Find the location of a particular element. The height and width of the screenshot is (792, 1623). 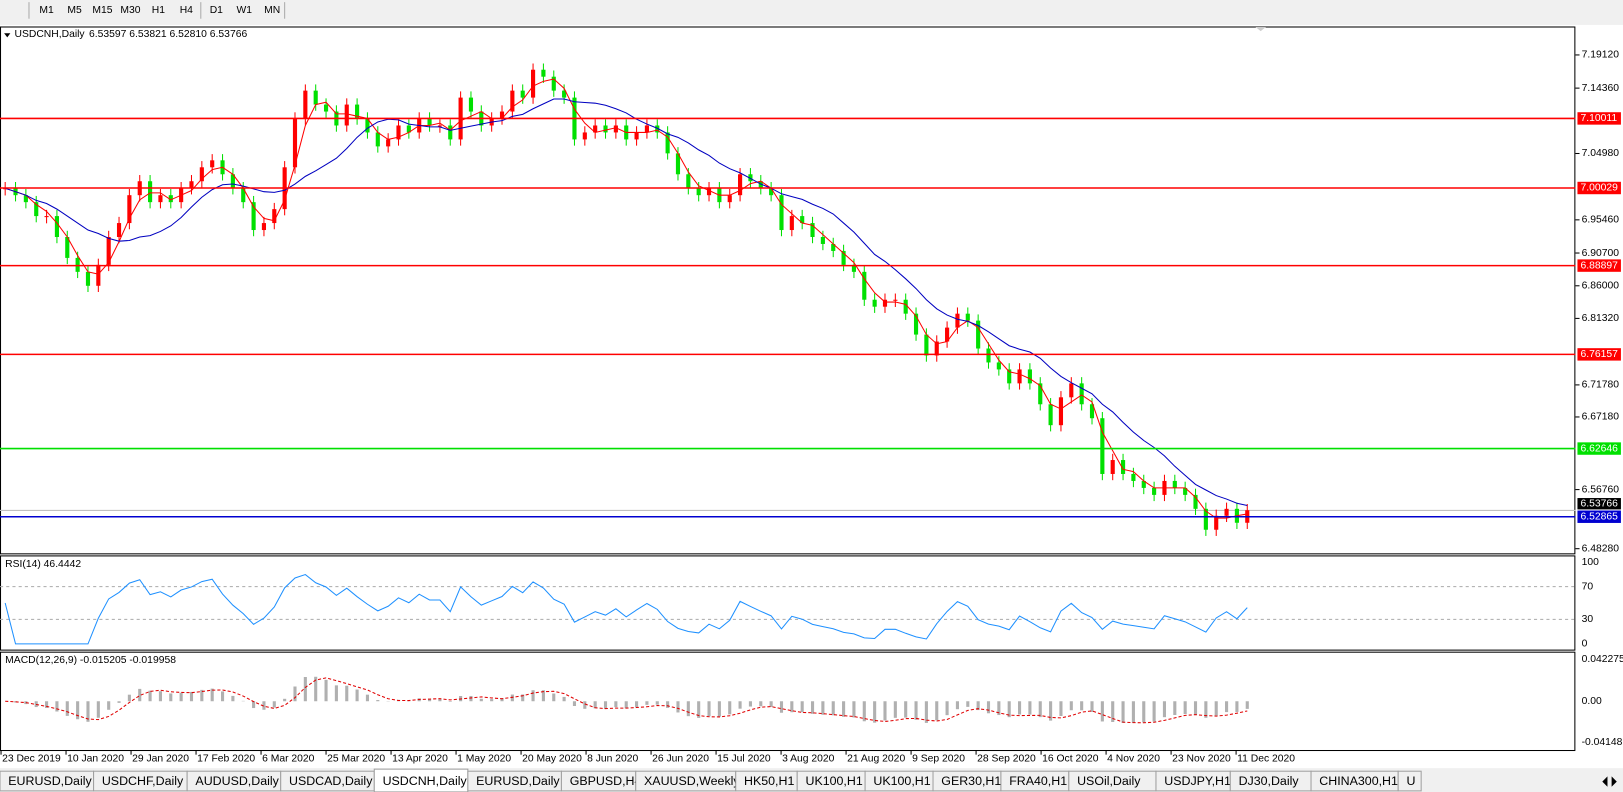

tab-label: USDCHF,Daily is located at coordinates (143, 781).